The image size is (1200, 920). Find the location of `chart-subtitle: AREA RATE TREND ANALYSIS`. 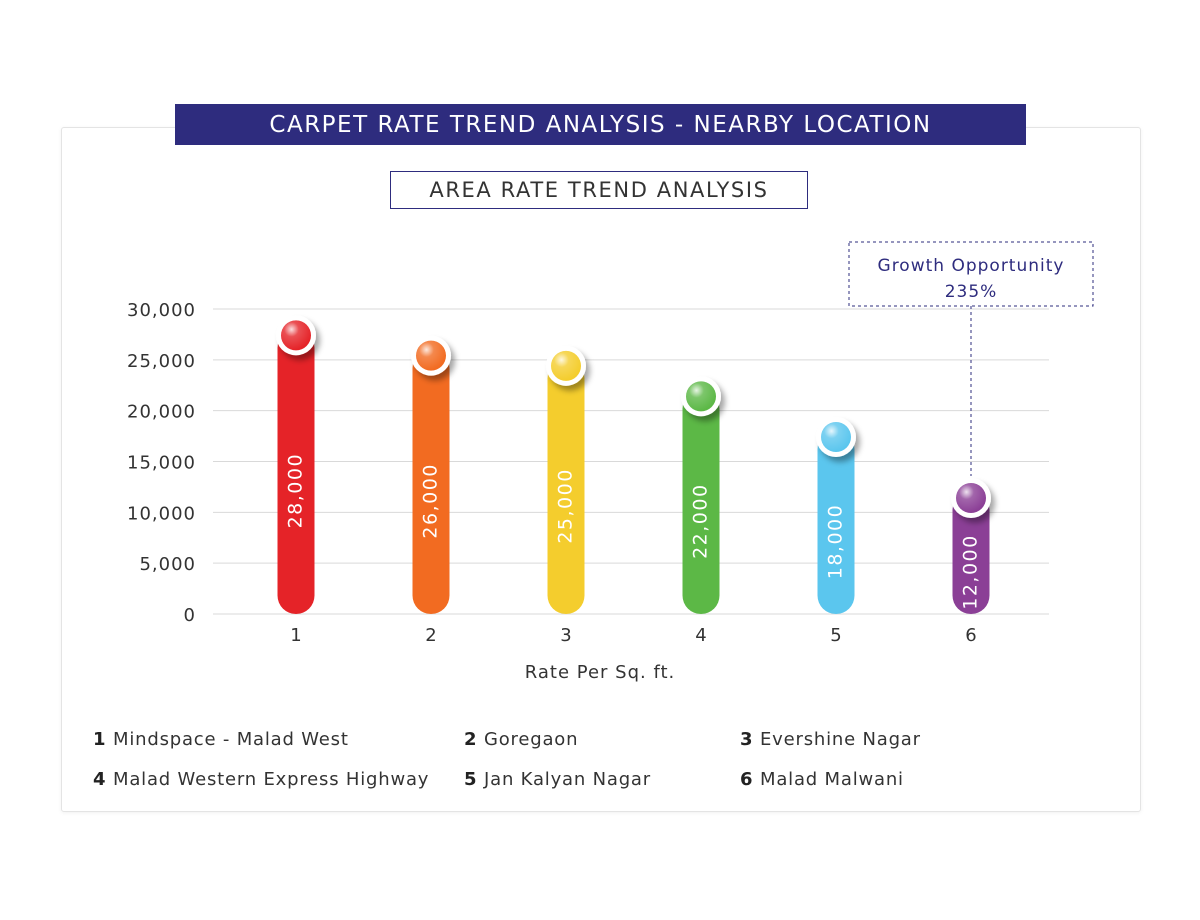

chart-subtitle: AREA RATE TREND ANALYSIS is located at coordinates (599, 190).